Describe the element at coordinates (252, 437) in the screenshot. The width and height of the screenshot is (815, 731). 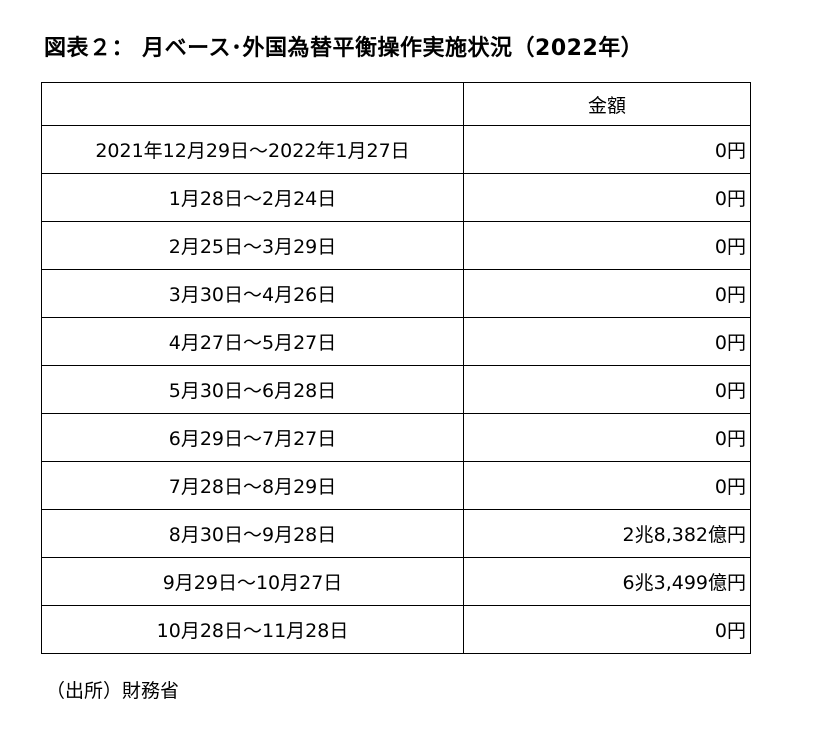
I see `period-cell: 6月29日～7月27日` at that location.